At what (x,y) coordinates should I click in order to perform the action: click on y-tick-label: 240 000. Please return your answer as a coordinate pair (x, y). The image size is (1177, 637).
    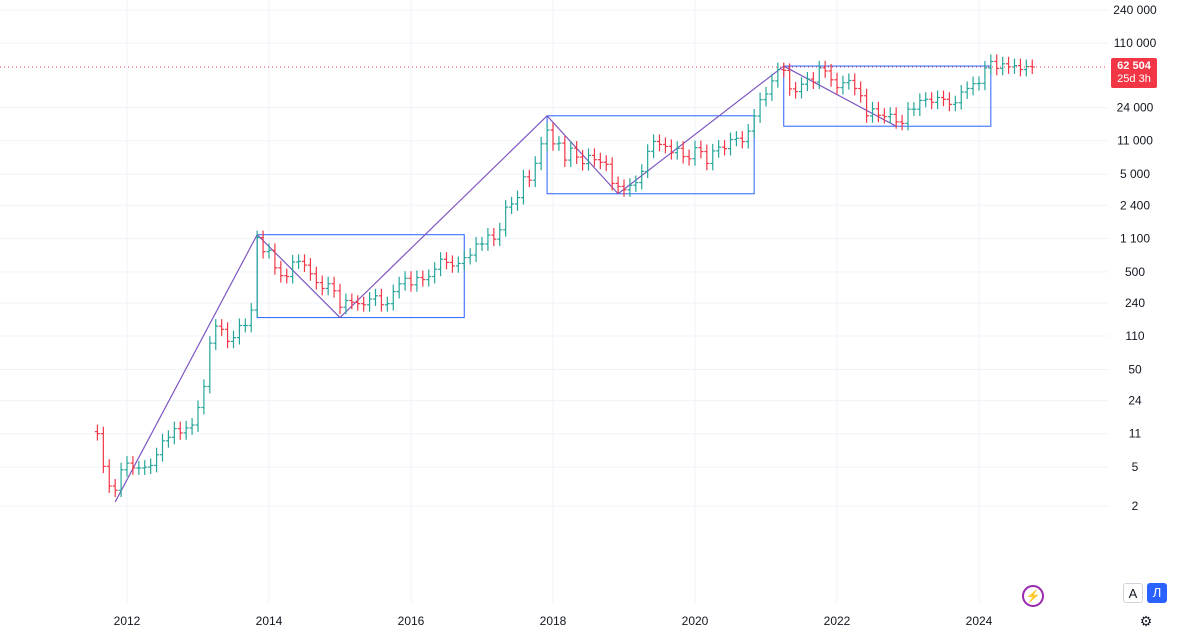
    Looking at the image, I should click on (1135, 10).